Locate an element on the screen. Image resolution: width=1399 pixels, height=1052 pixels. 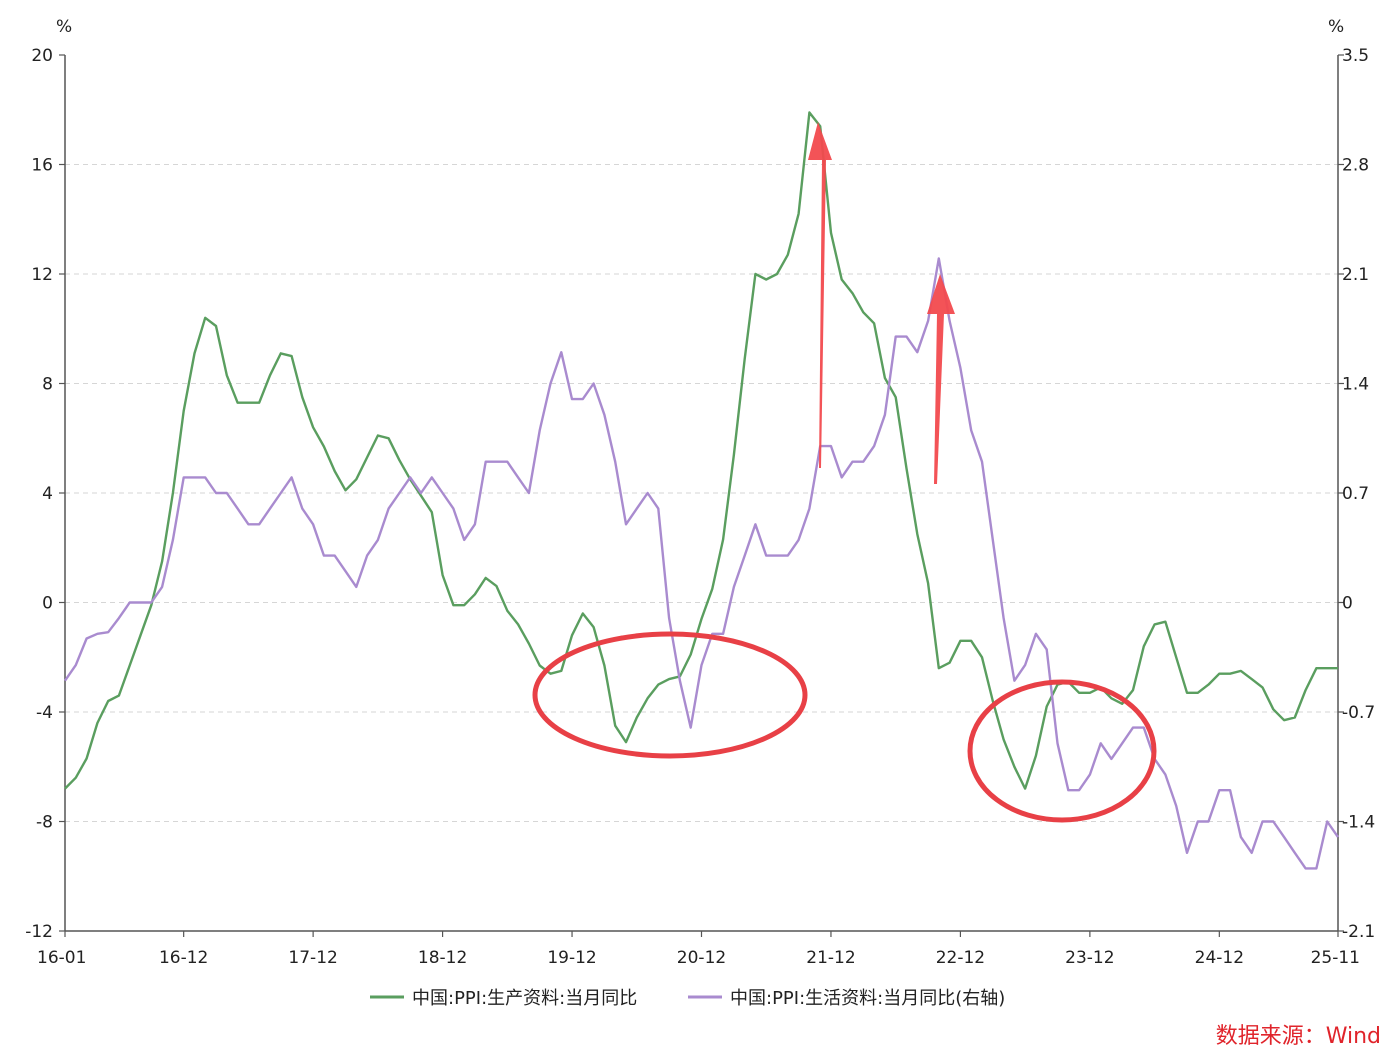
right-tick-label: 0.7 is located at coordinates (1355, 494).